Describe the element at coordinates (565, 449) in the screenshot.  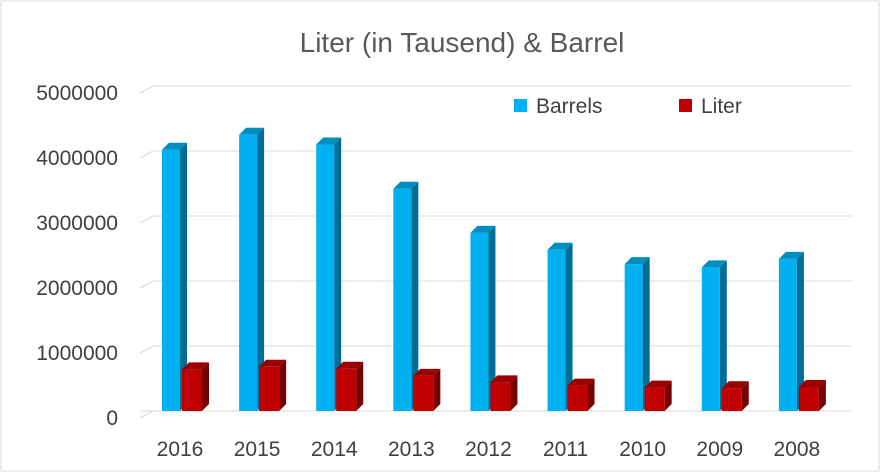
I see `x-tick-label: 2011` at that location.